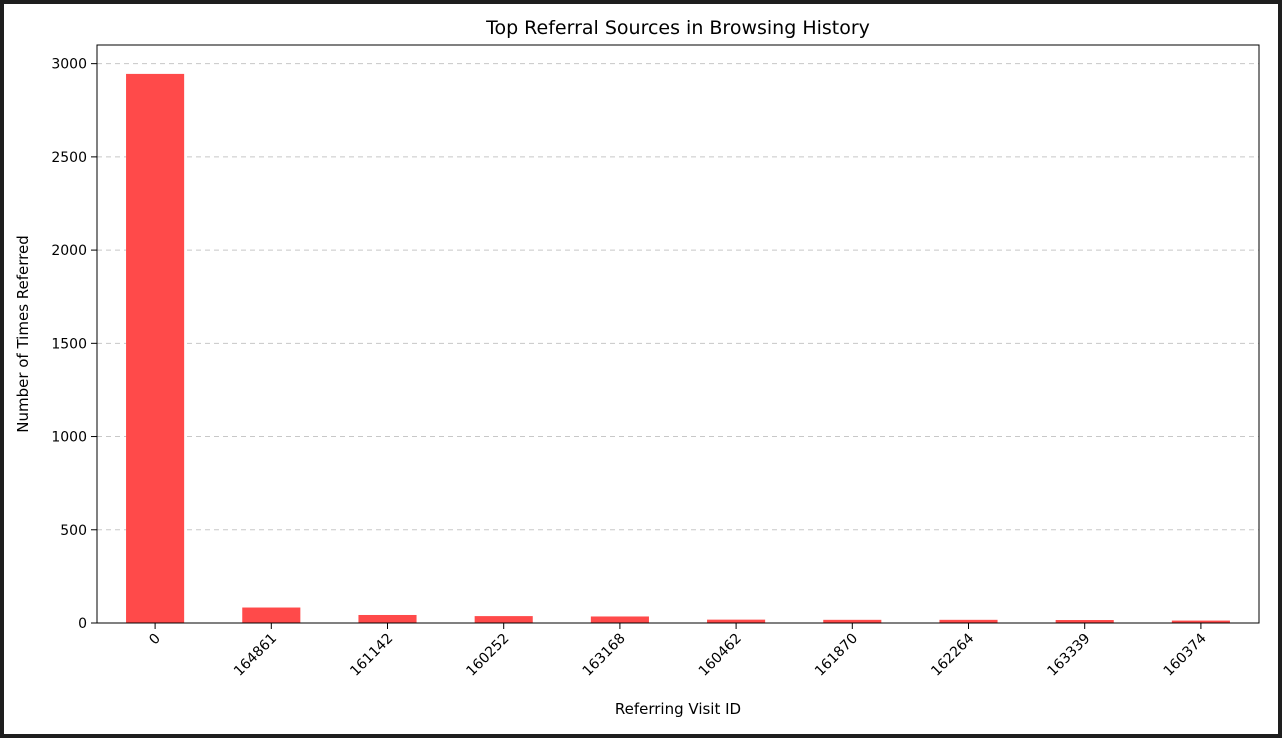 The height and width of the screenshot is (738, 1282). What do you see at coordinates (255, 655) in the screenshot?
I see `x-tick-label: 164861` at bounding box center [255, 655].